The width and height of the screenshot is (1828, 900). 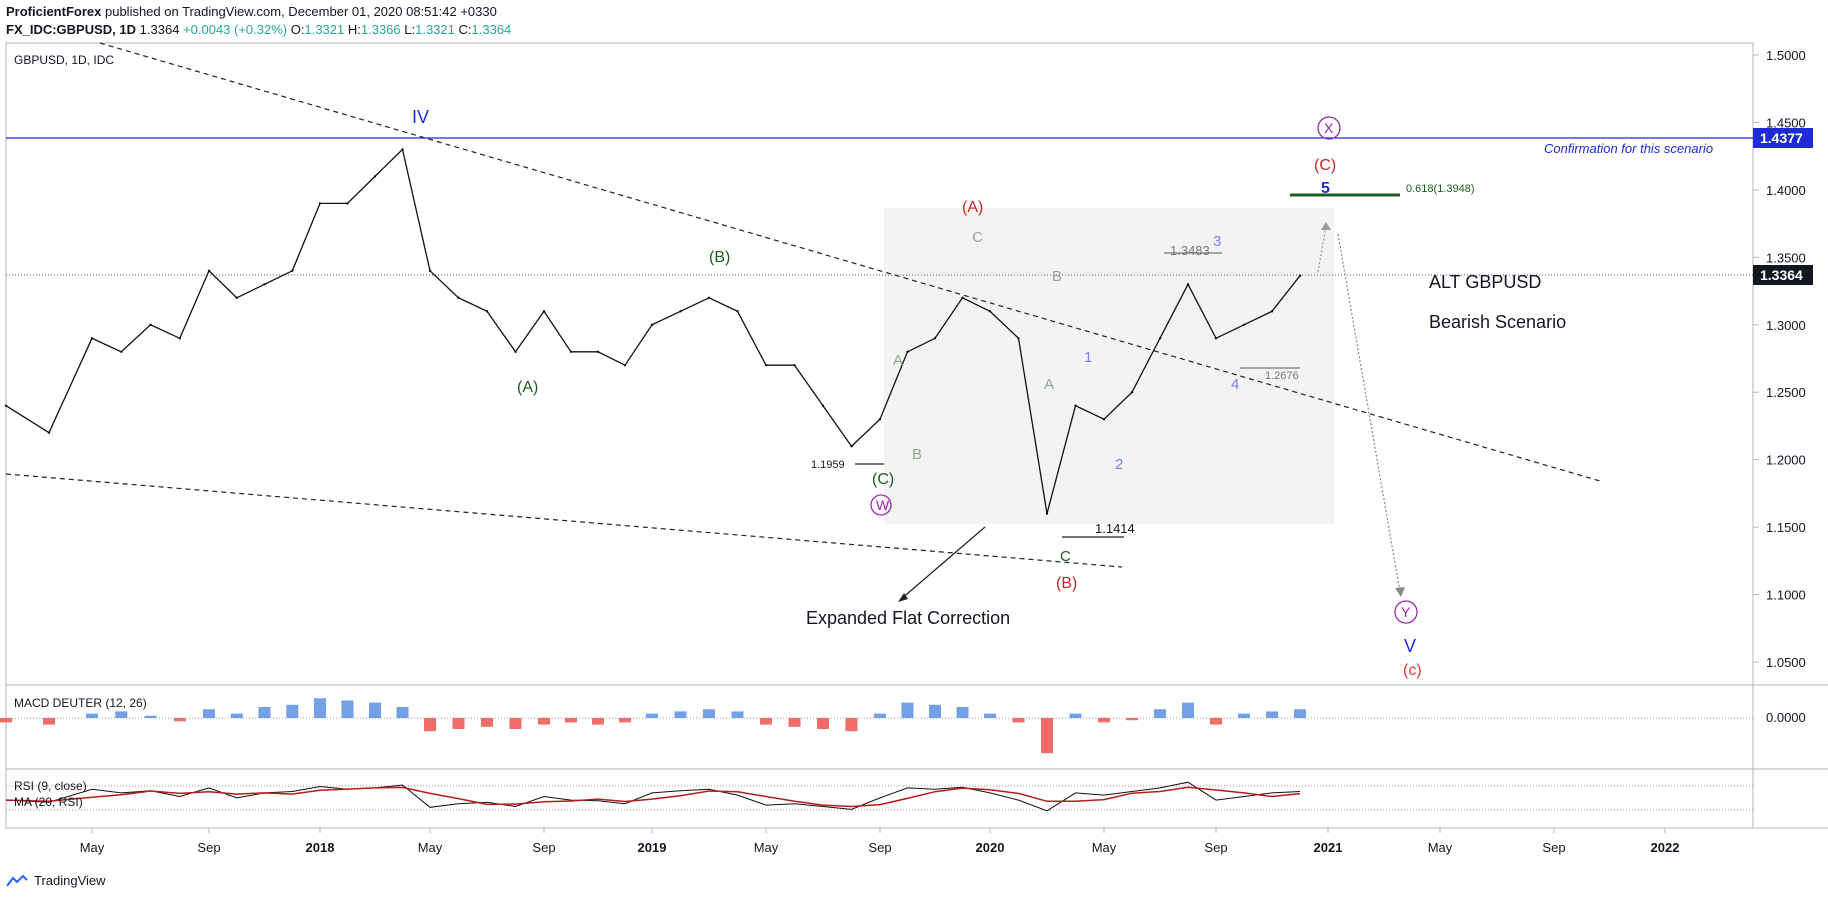 I want to click on wave-label-W: W, so click(x=883, y=505).